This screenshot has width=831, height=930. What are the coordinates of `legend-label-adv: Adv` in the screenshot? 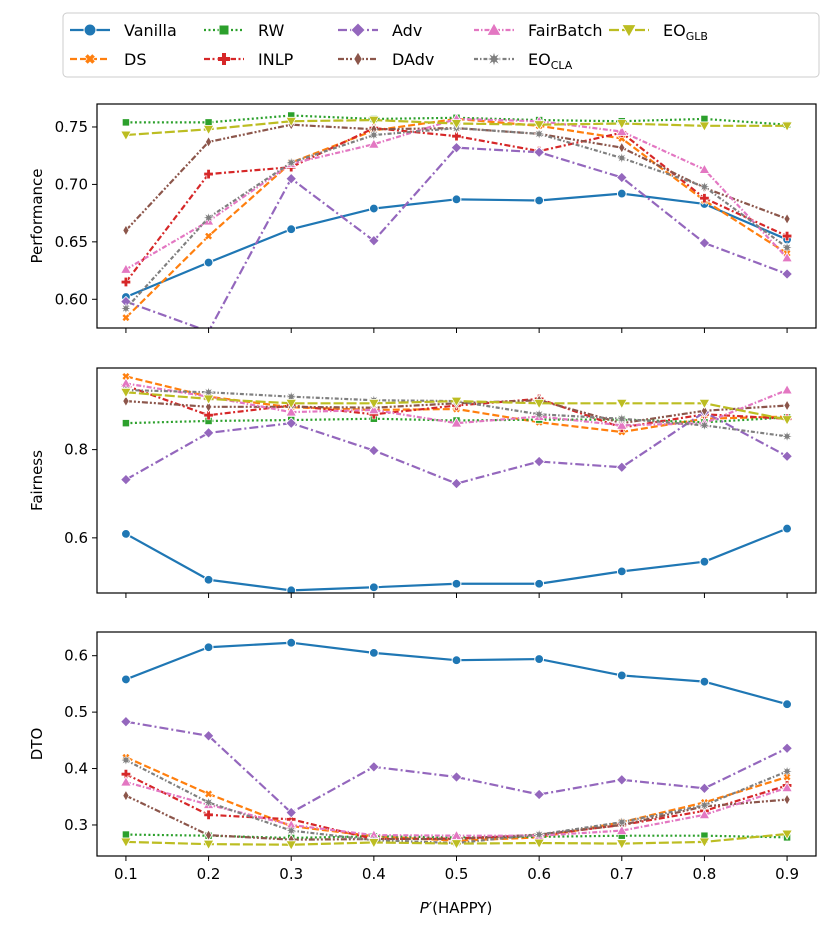 It's located at (407, 30).